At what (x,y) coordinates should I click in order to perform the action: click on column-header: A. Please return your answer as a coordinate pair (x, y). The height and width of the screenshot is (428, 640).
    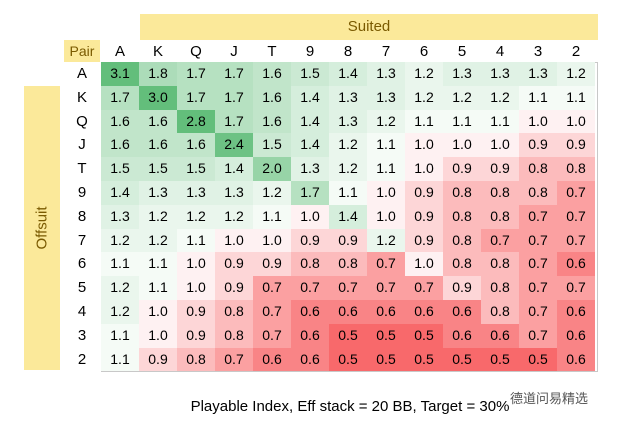
    Looking at the image, I should click on (119, 51).